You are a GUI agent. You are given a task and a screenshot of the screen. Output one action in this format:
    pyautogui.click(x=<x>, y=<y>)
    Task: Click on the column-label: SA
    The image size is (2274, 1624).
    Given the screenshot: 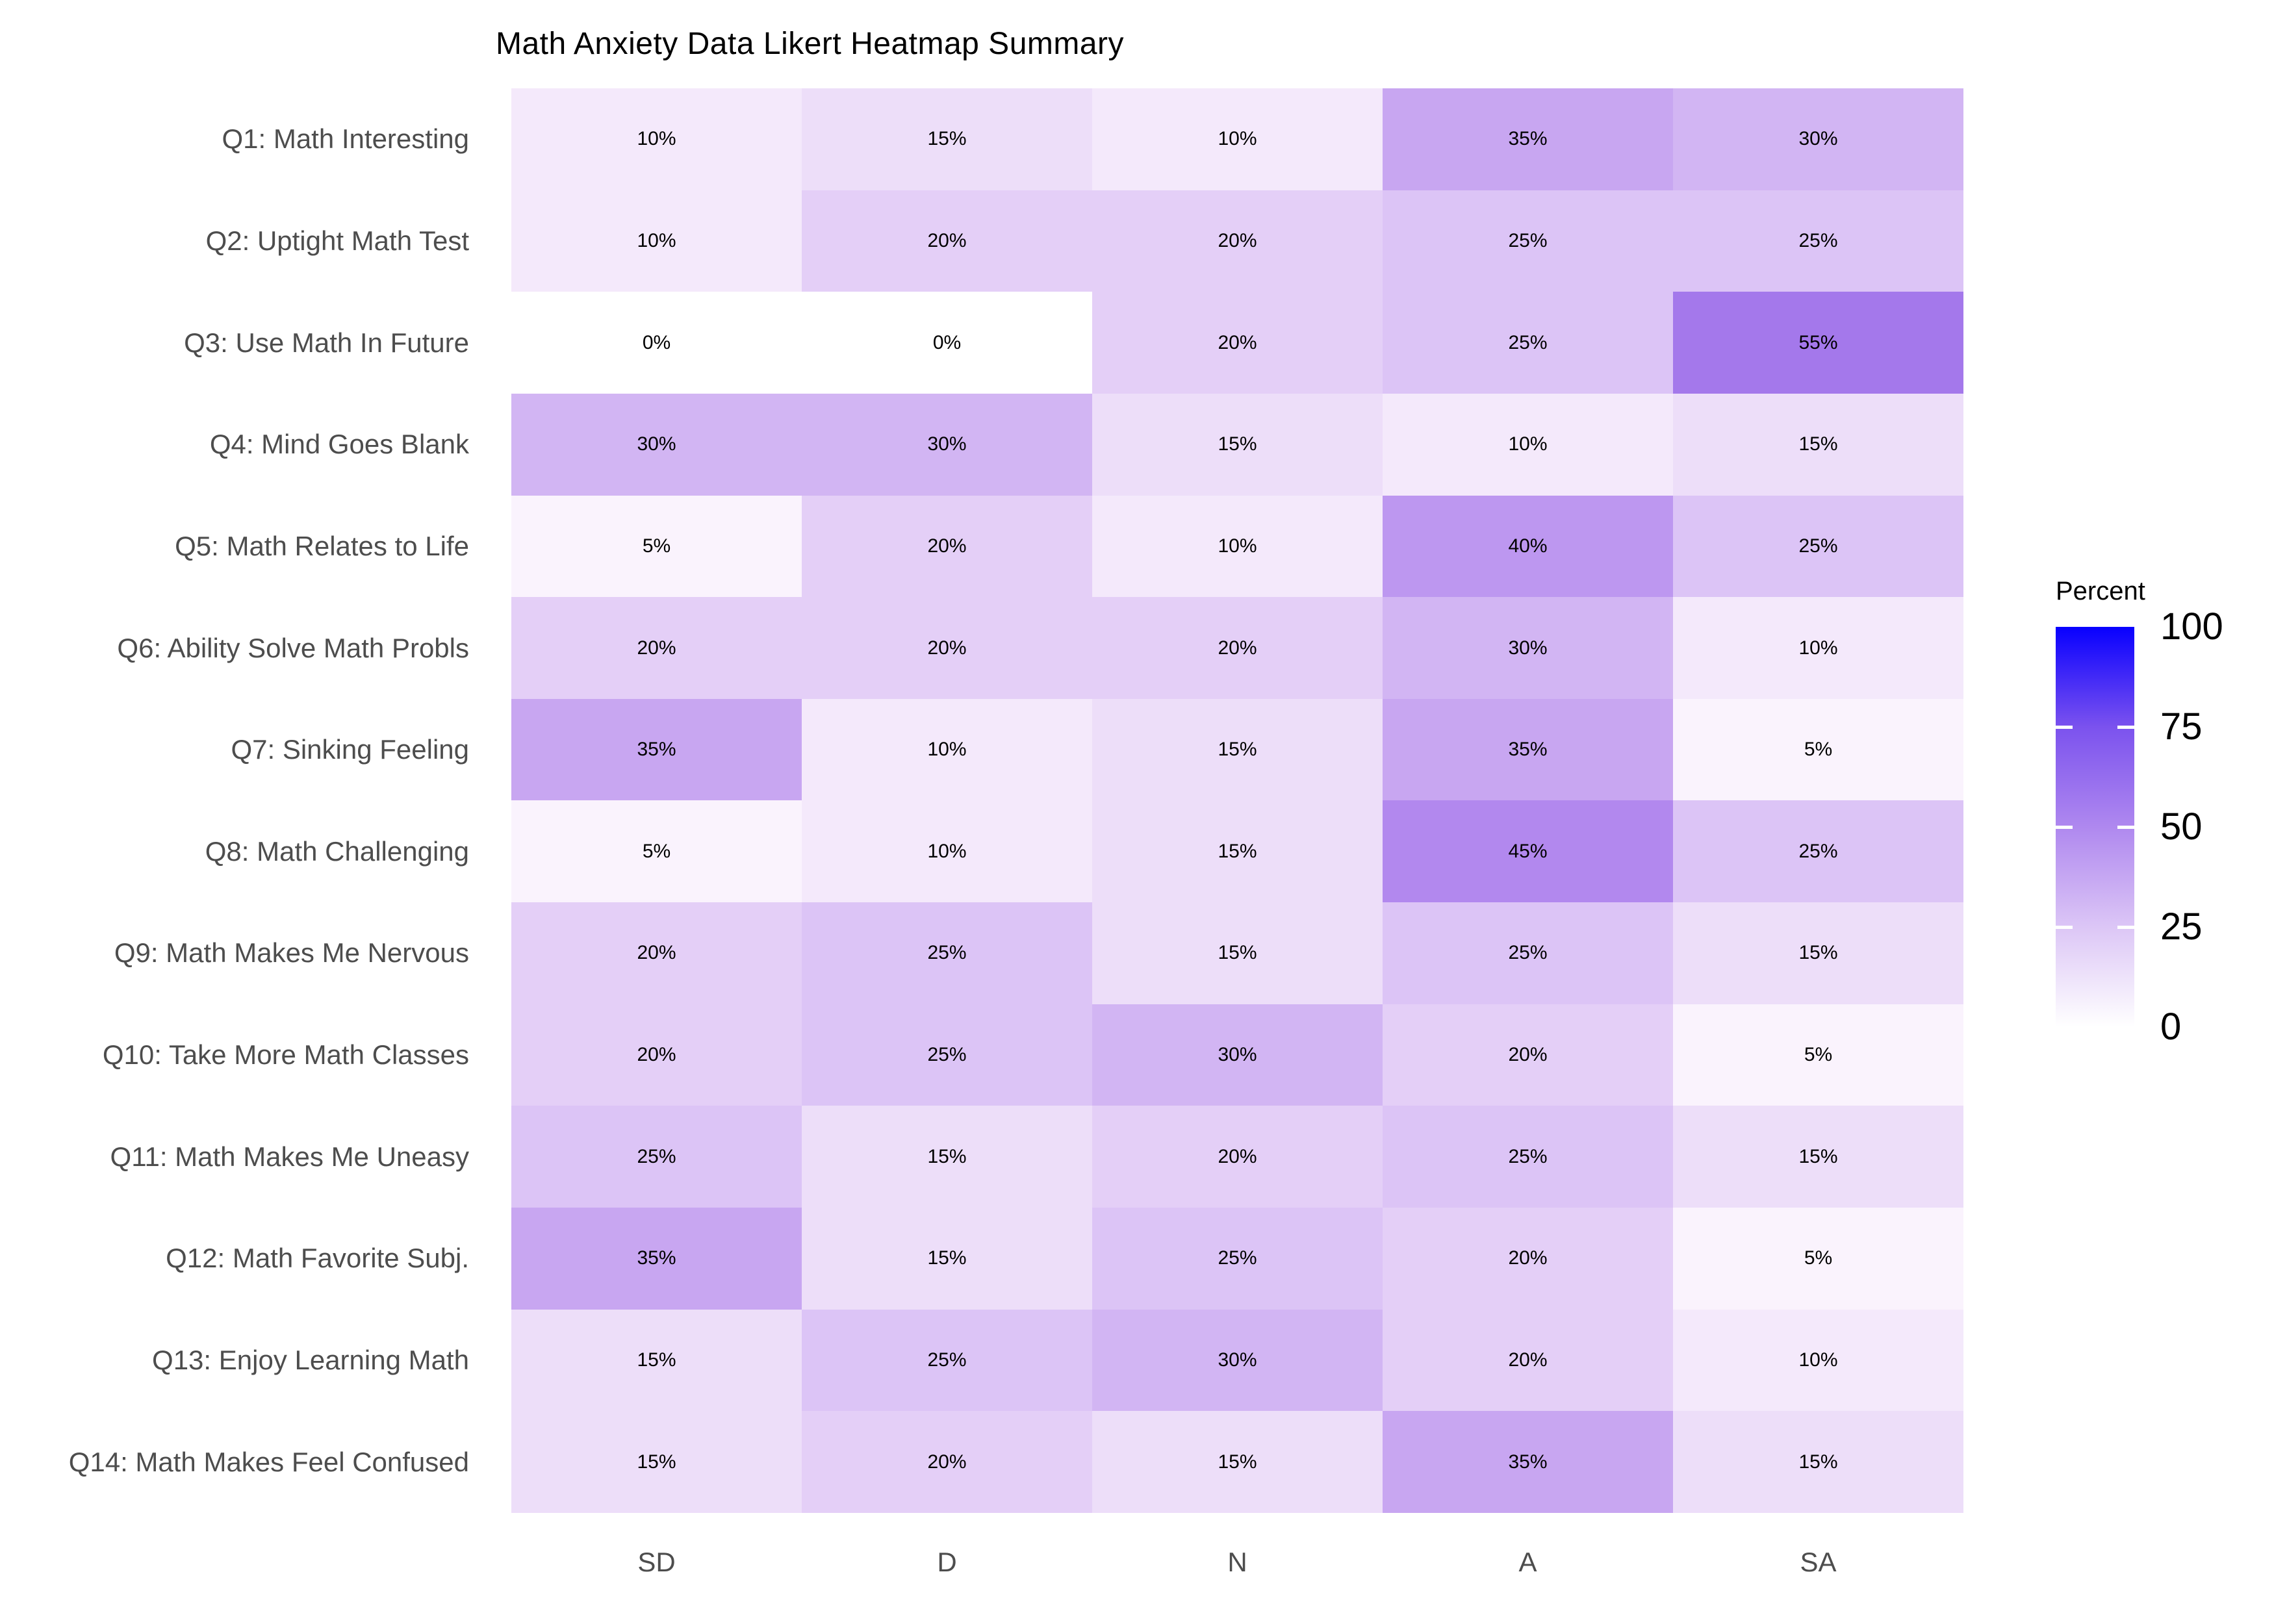 What is the action you would take?
    pyautogui.click(x=1818, y=1562)
    